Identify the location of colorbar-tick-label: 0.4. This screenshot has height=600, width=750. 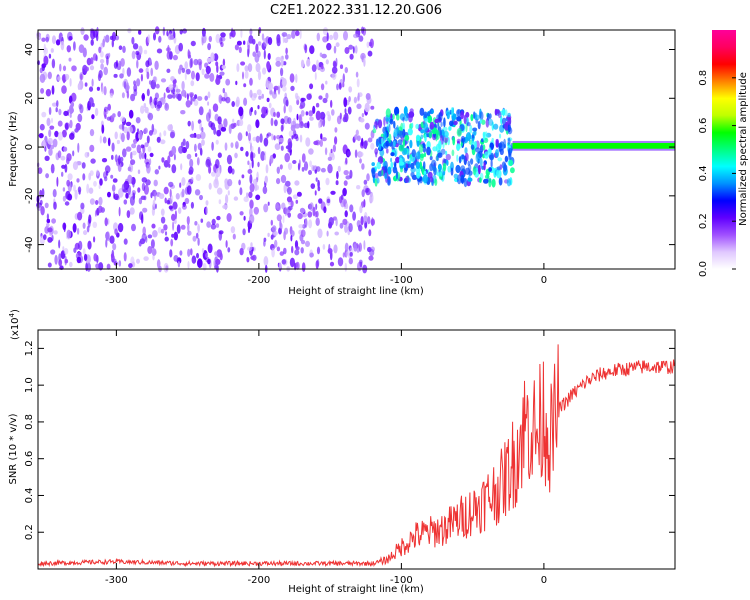
(703, 173).